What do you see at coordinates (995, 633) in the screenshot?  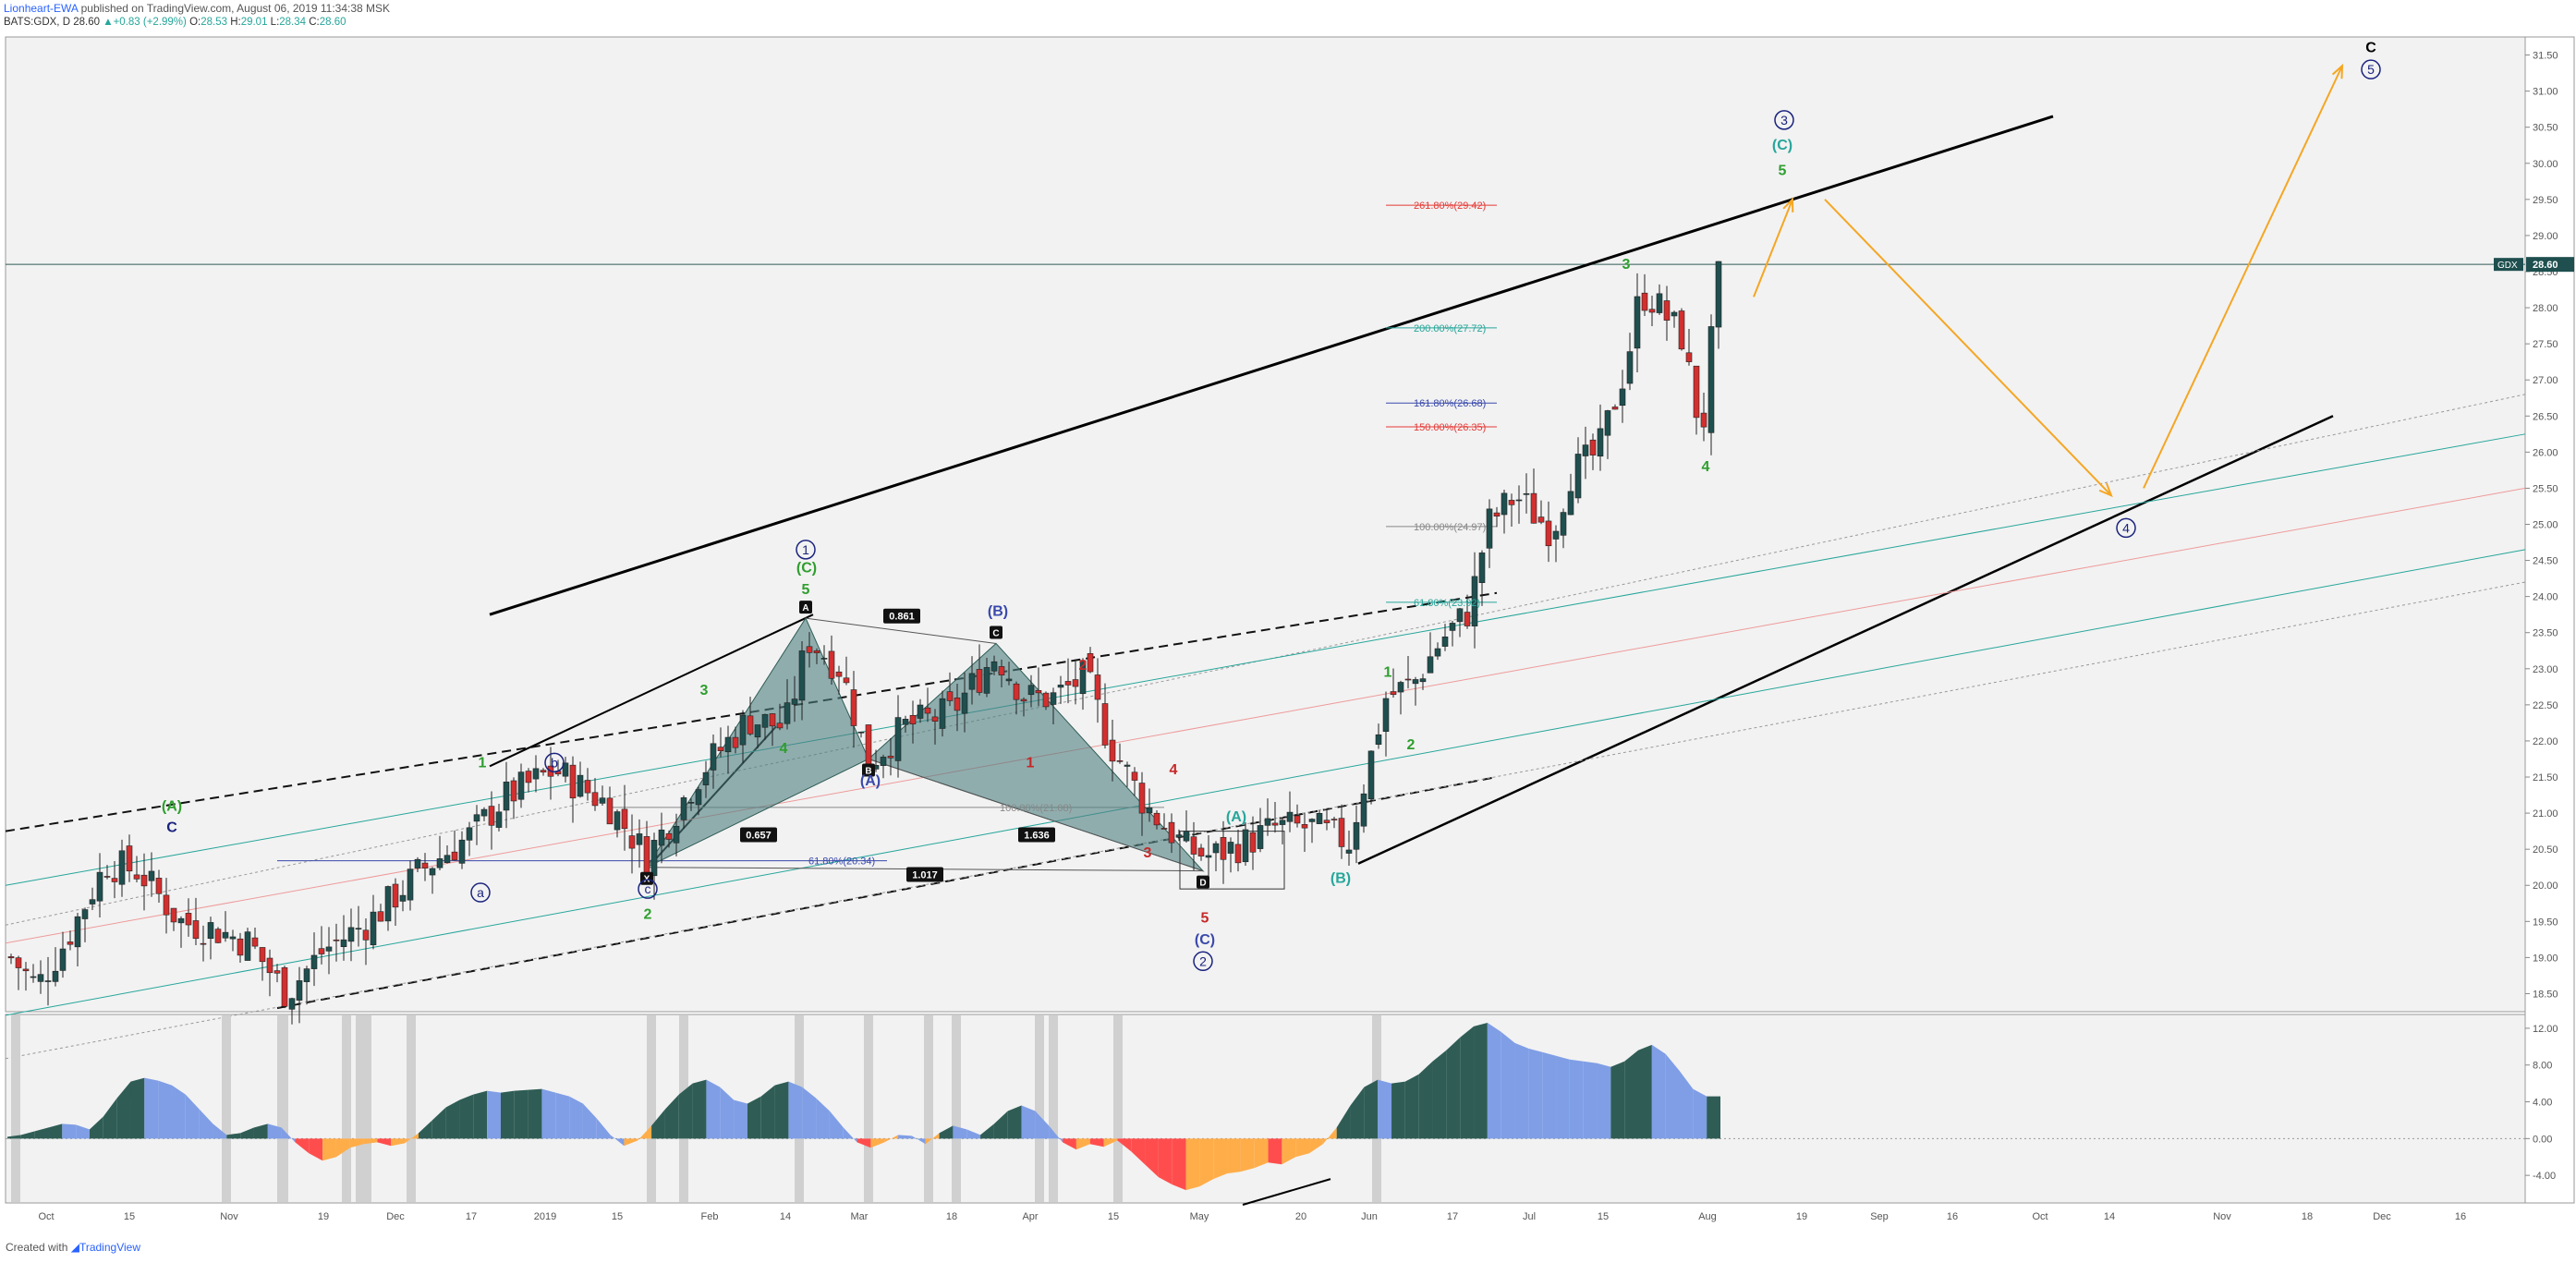 I see `pattern-point-label: C` at bounding box center [995, 633].